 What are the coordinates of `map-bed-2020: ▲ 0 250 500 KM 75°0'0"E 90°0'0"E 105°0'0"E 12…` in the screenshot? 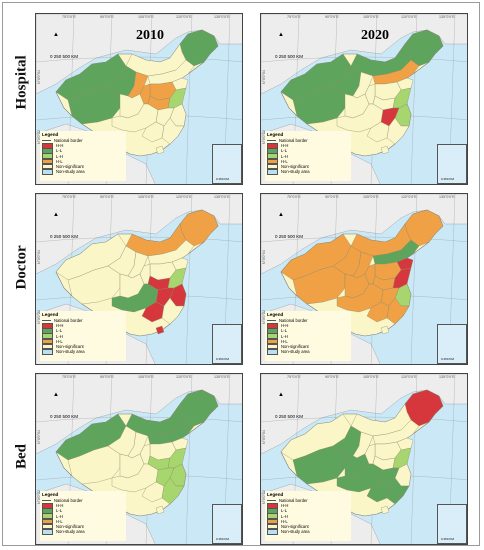 It's located at (364, 459).